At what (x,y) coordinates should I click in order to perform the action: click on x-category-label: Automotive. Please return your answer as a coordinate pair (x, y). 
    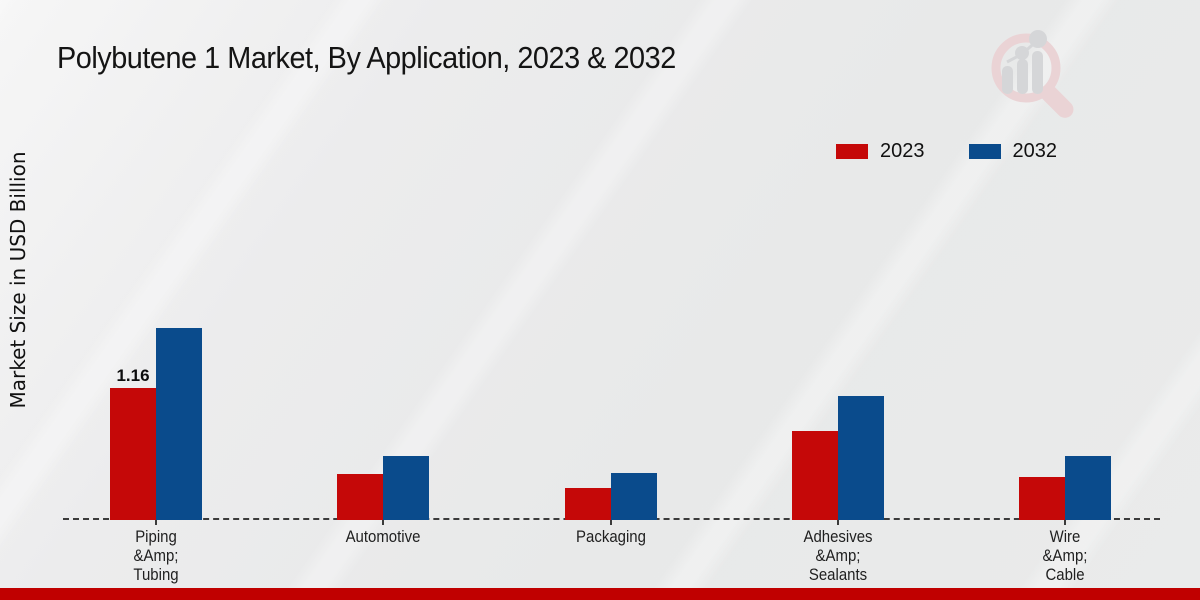
    Looking at the image, I should click on (383, 536).